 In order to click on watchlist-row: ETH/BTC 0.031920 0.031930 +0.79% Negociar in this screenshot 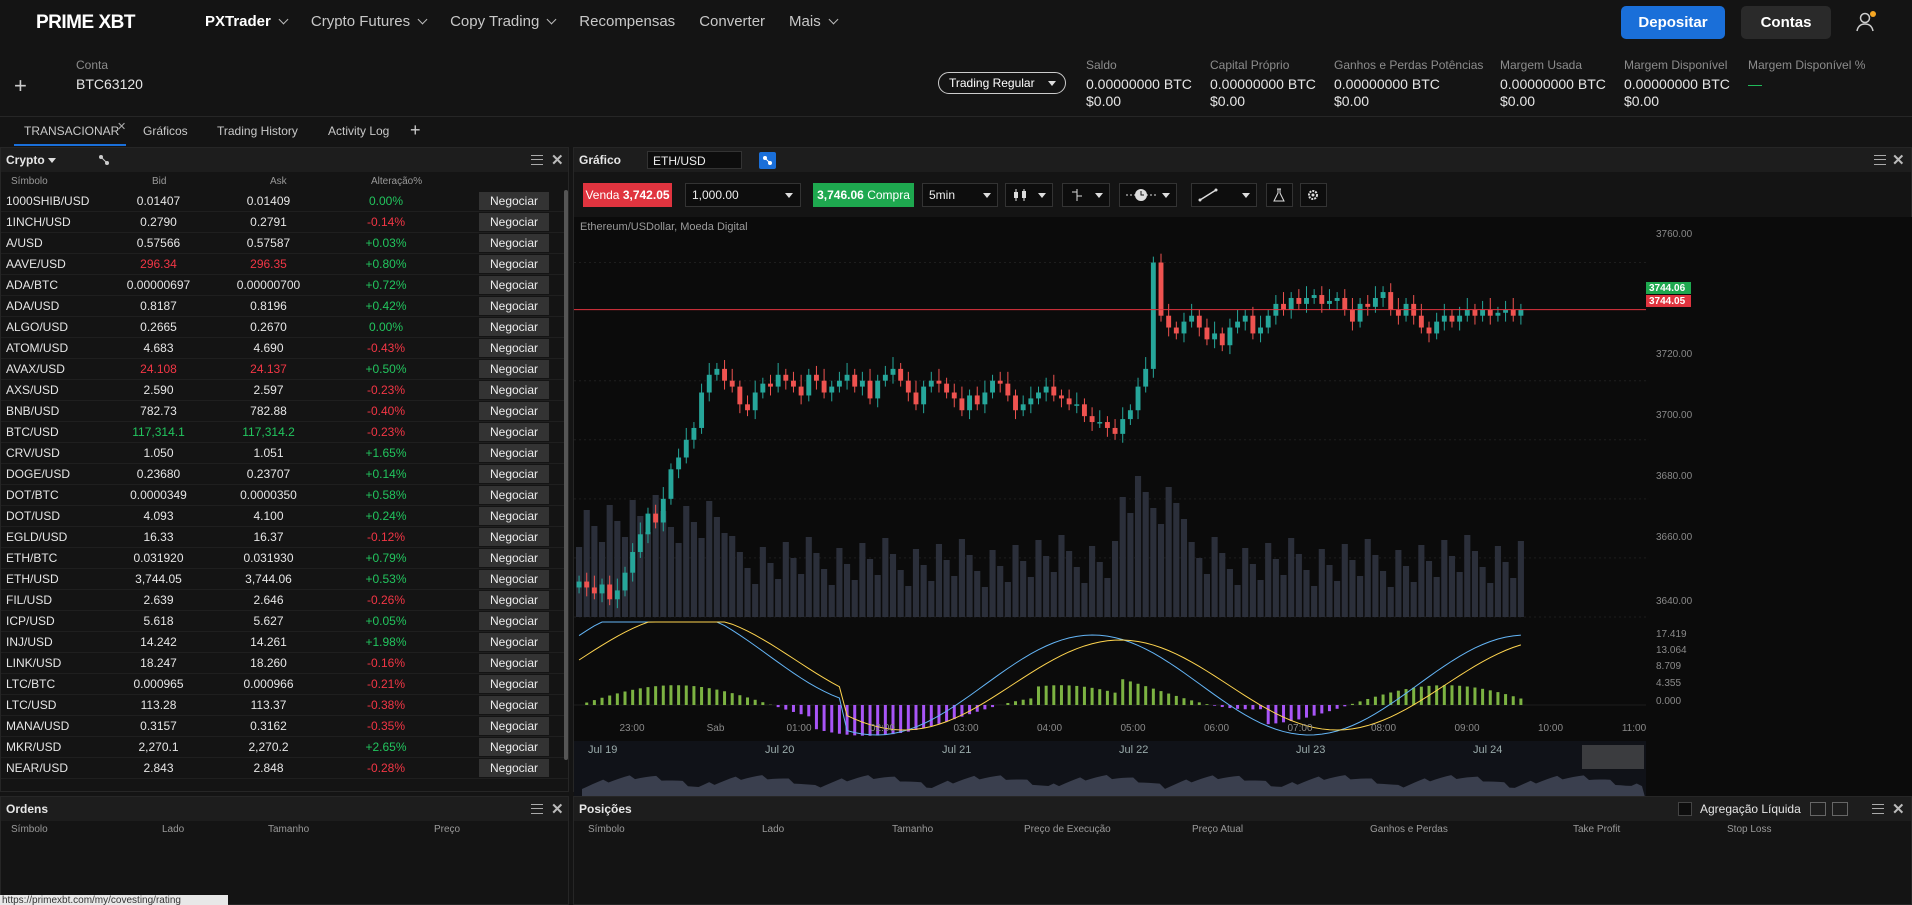, I will do `click(284, 558)`.